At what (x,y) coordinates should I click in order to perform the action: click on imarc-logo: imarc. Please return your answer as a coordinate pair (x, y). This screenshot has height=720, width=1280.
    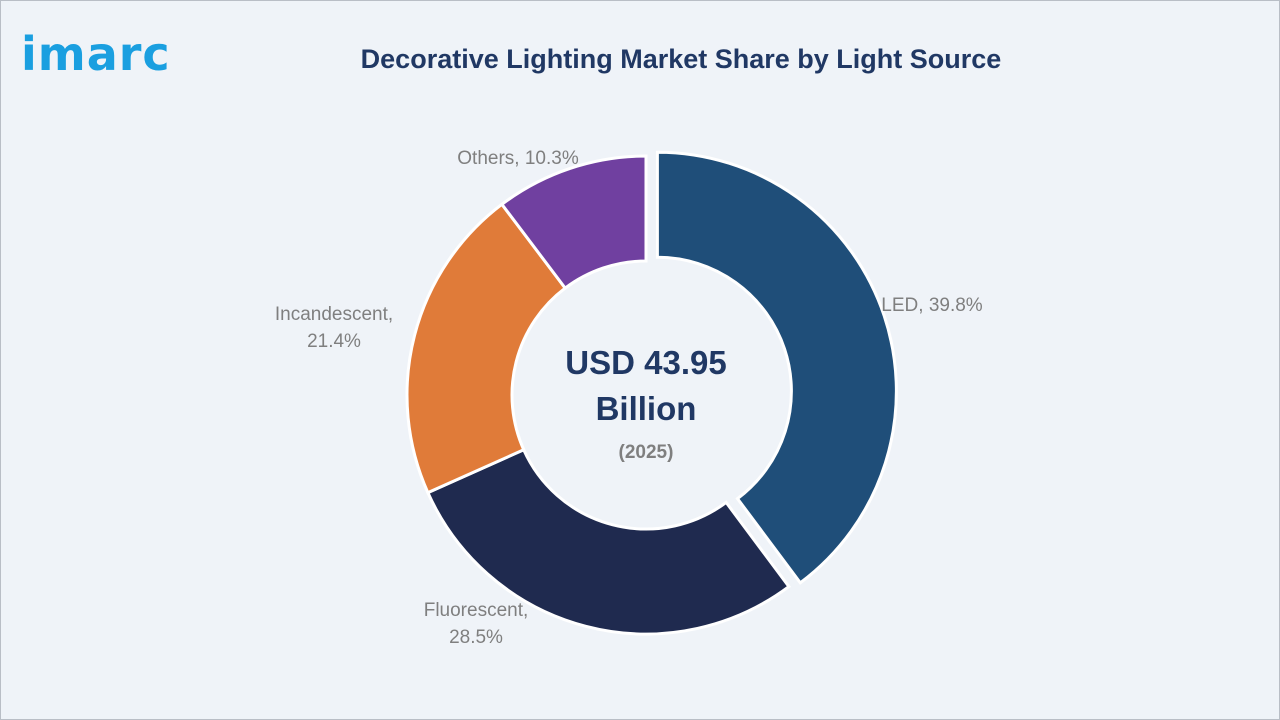
    Looking at the image, I should click on (96, 54).